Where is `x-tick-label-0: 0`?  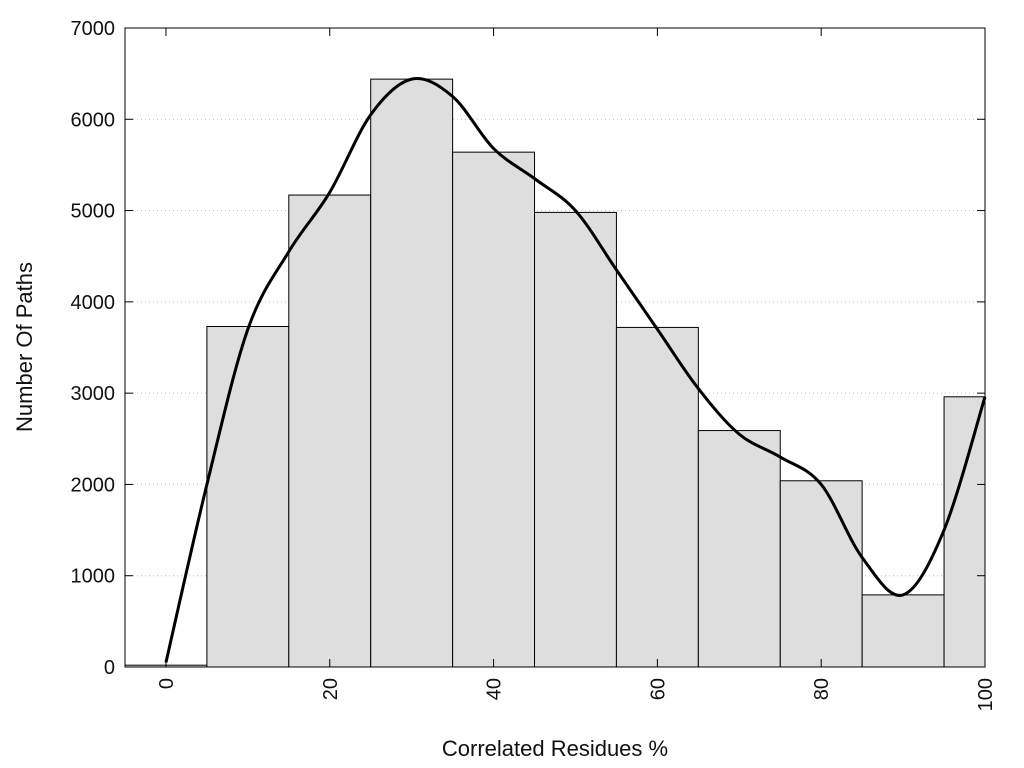 x-tick-label-0: 0 is located at coordinates (167, 683).